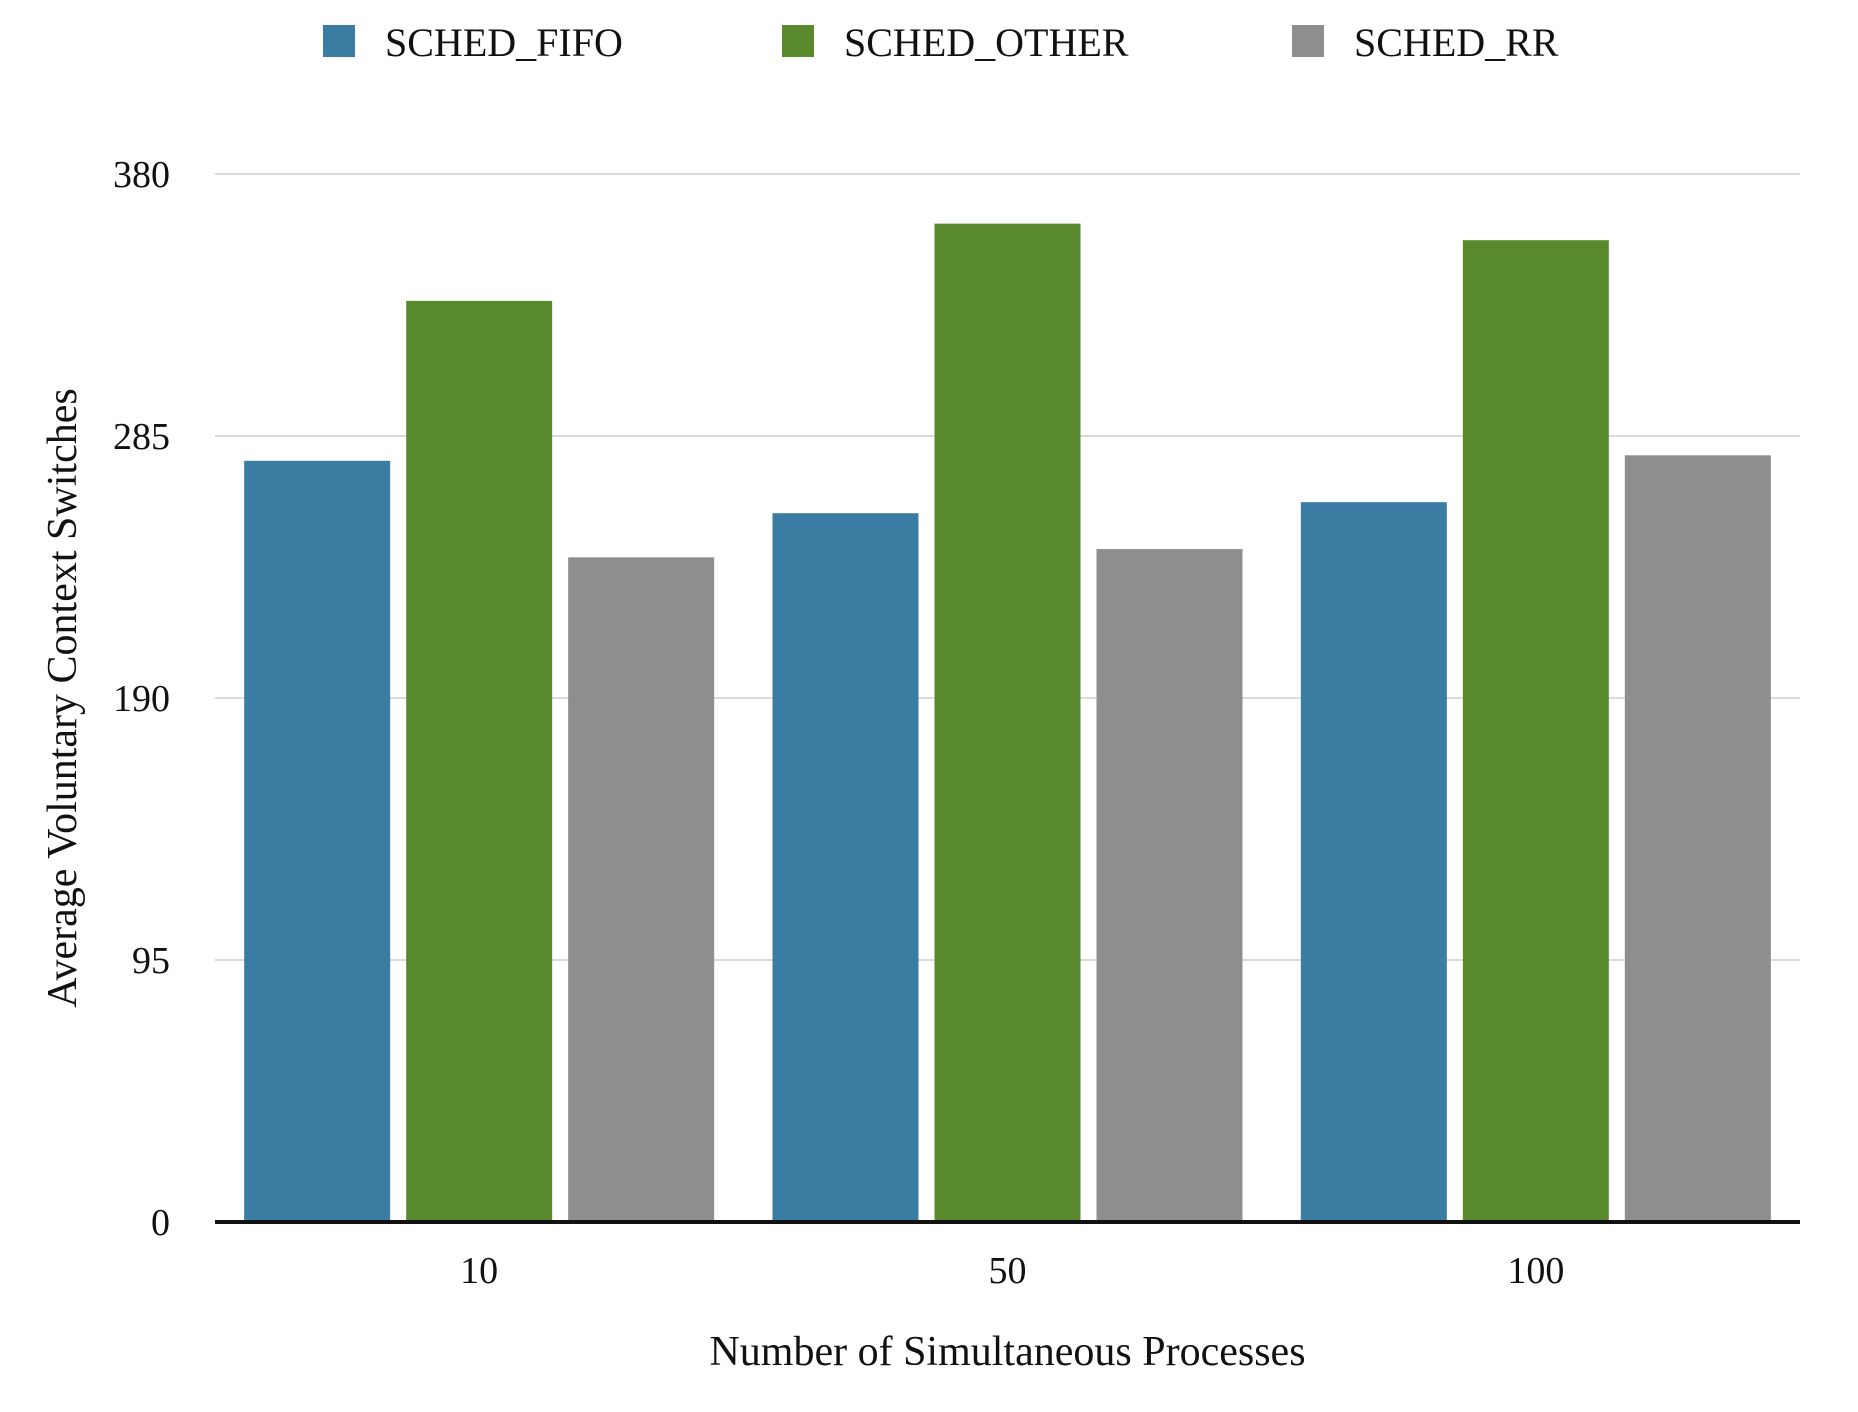 This screenshot has width=1858, height=1412. What do you see at coordinates (1456, 42) in the screenshot?
I see `legend-label: SCHED_RR` at bounding box center [1456, 42].